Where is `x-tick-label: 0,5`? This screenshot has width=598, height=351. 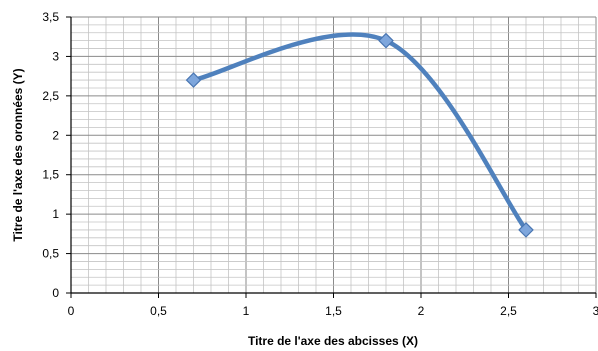
x-tick-label: 0,5 is located at coordinates (158, 311).